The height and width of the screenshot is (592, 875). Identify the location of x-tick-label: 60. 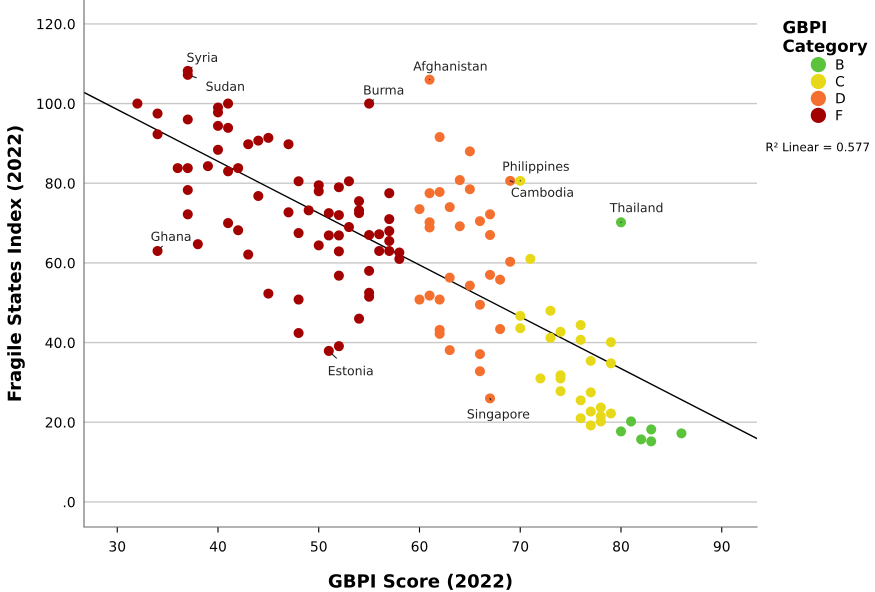
(420, 546).